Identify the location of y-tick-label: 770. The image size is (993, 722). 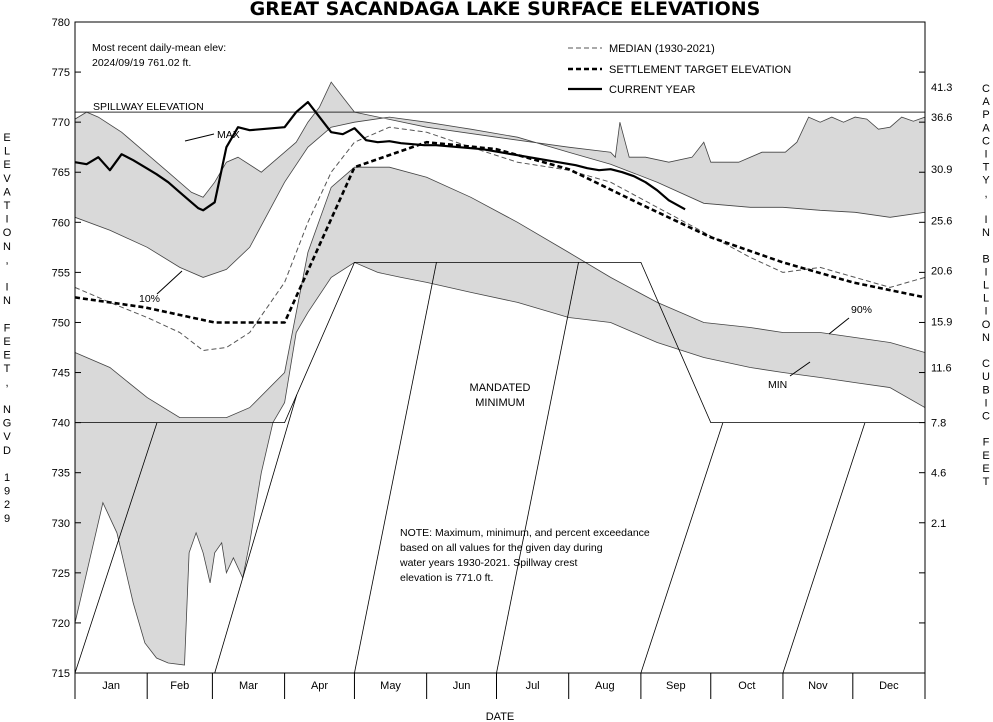
(61, 123).